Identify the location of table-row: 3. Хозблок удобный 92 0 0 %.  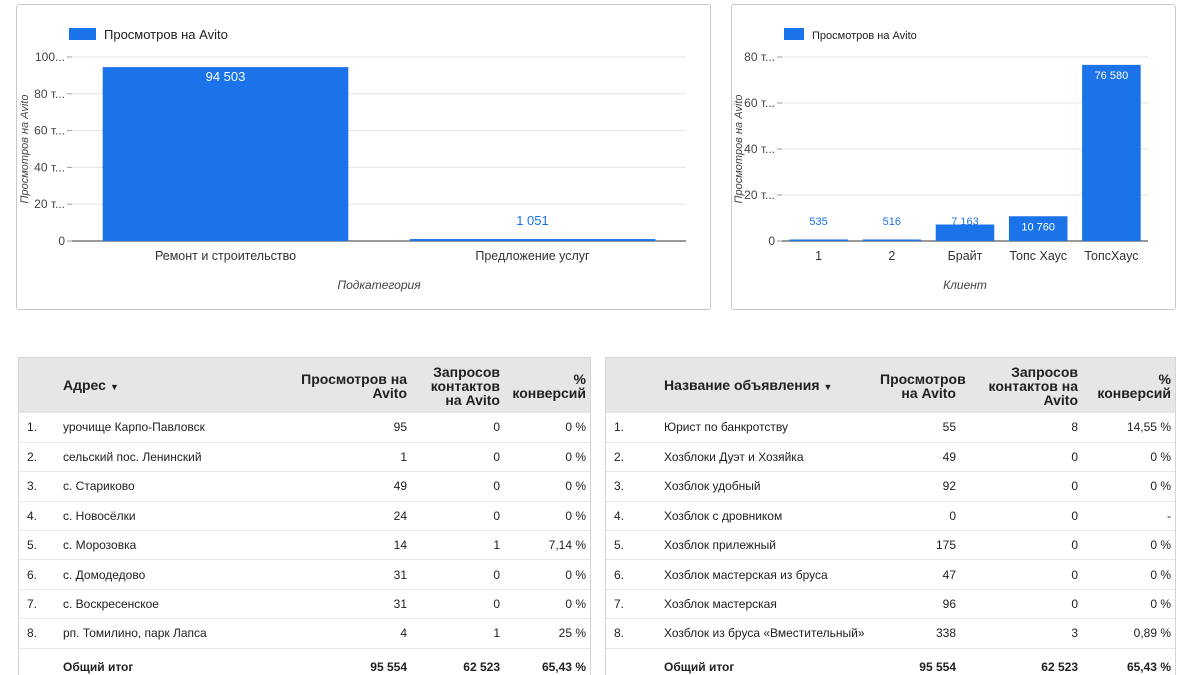
(890, 487).